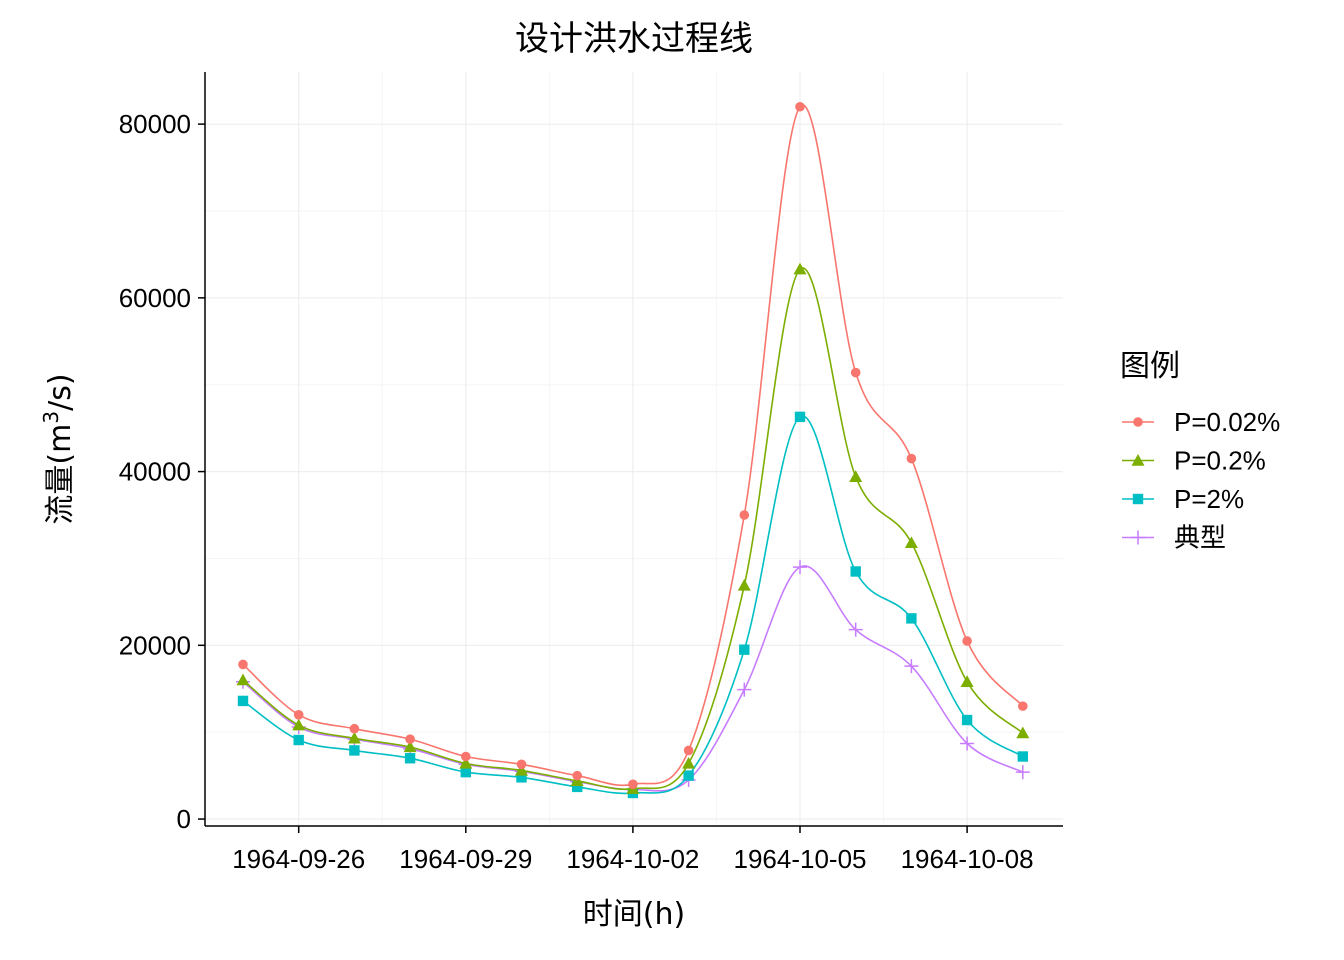 The height and width of the screenshot is (960, 1344). Describe the element at coordinates (155, 472) in the screenshot. I see `y-tick-label: 40000` at that location.